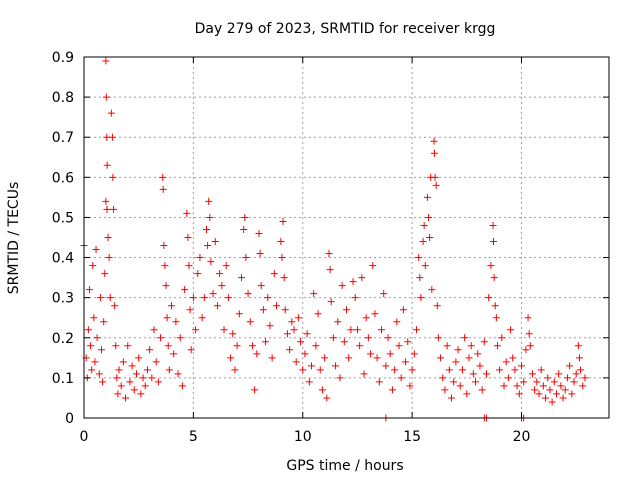 Image resolution: width=640 pixels, height=480 pixels. What do you see at coordinates (14, 238) in the screenshot?
I see `y-axis-label: SRMTID / TECUs` at bounding box center [14, 238].